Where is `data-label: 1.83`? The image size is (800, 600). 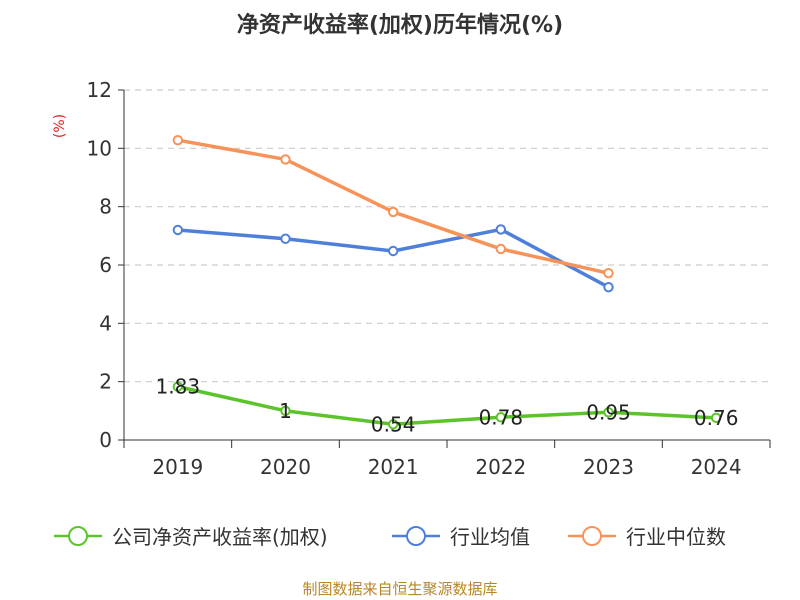 data-label: 1.83 is located at coordinates (178, 387).